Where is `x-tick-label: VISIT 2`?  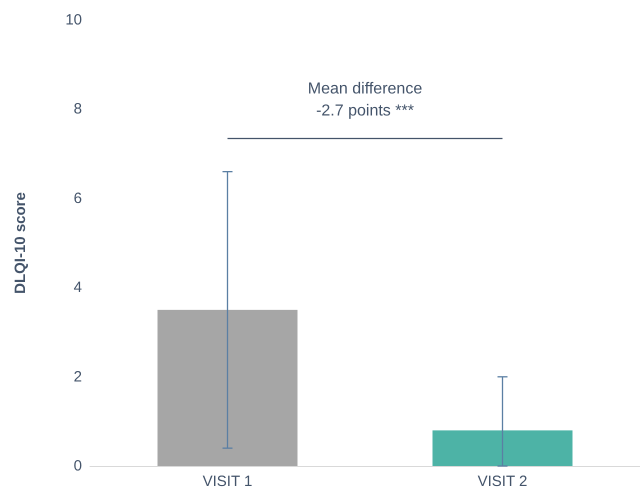
x-tick-label: VISIT 2 is located at coordinates (503, 481).